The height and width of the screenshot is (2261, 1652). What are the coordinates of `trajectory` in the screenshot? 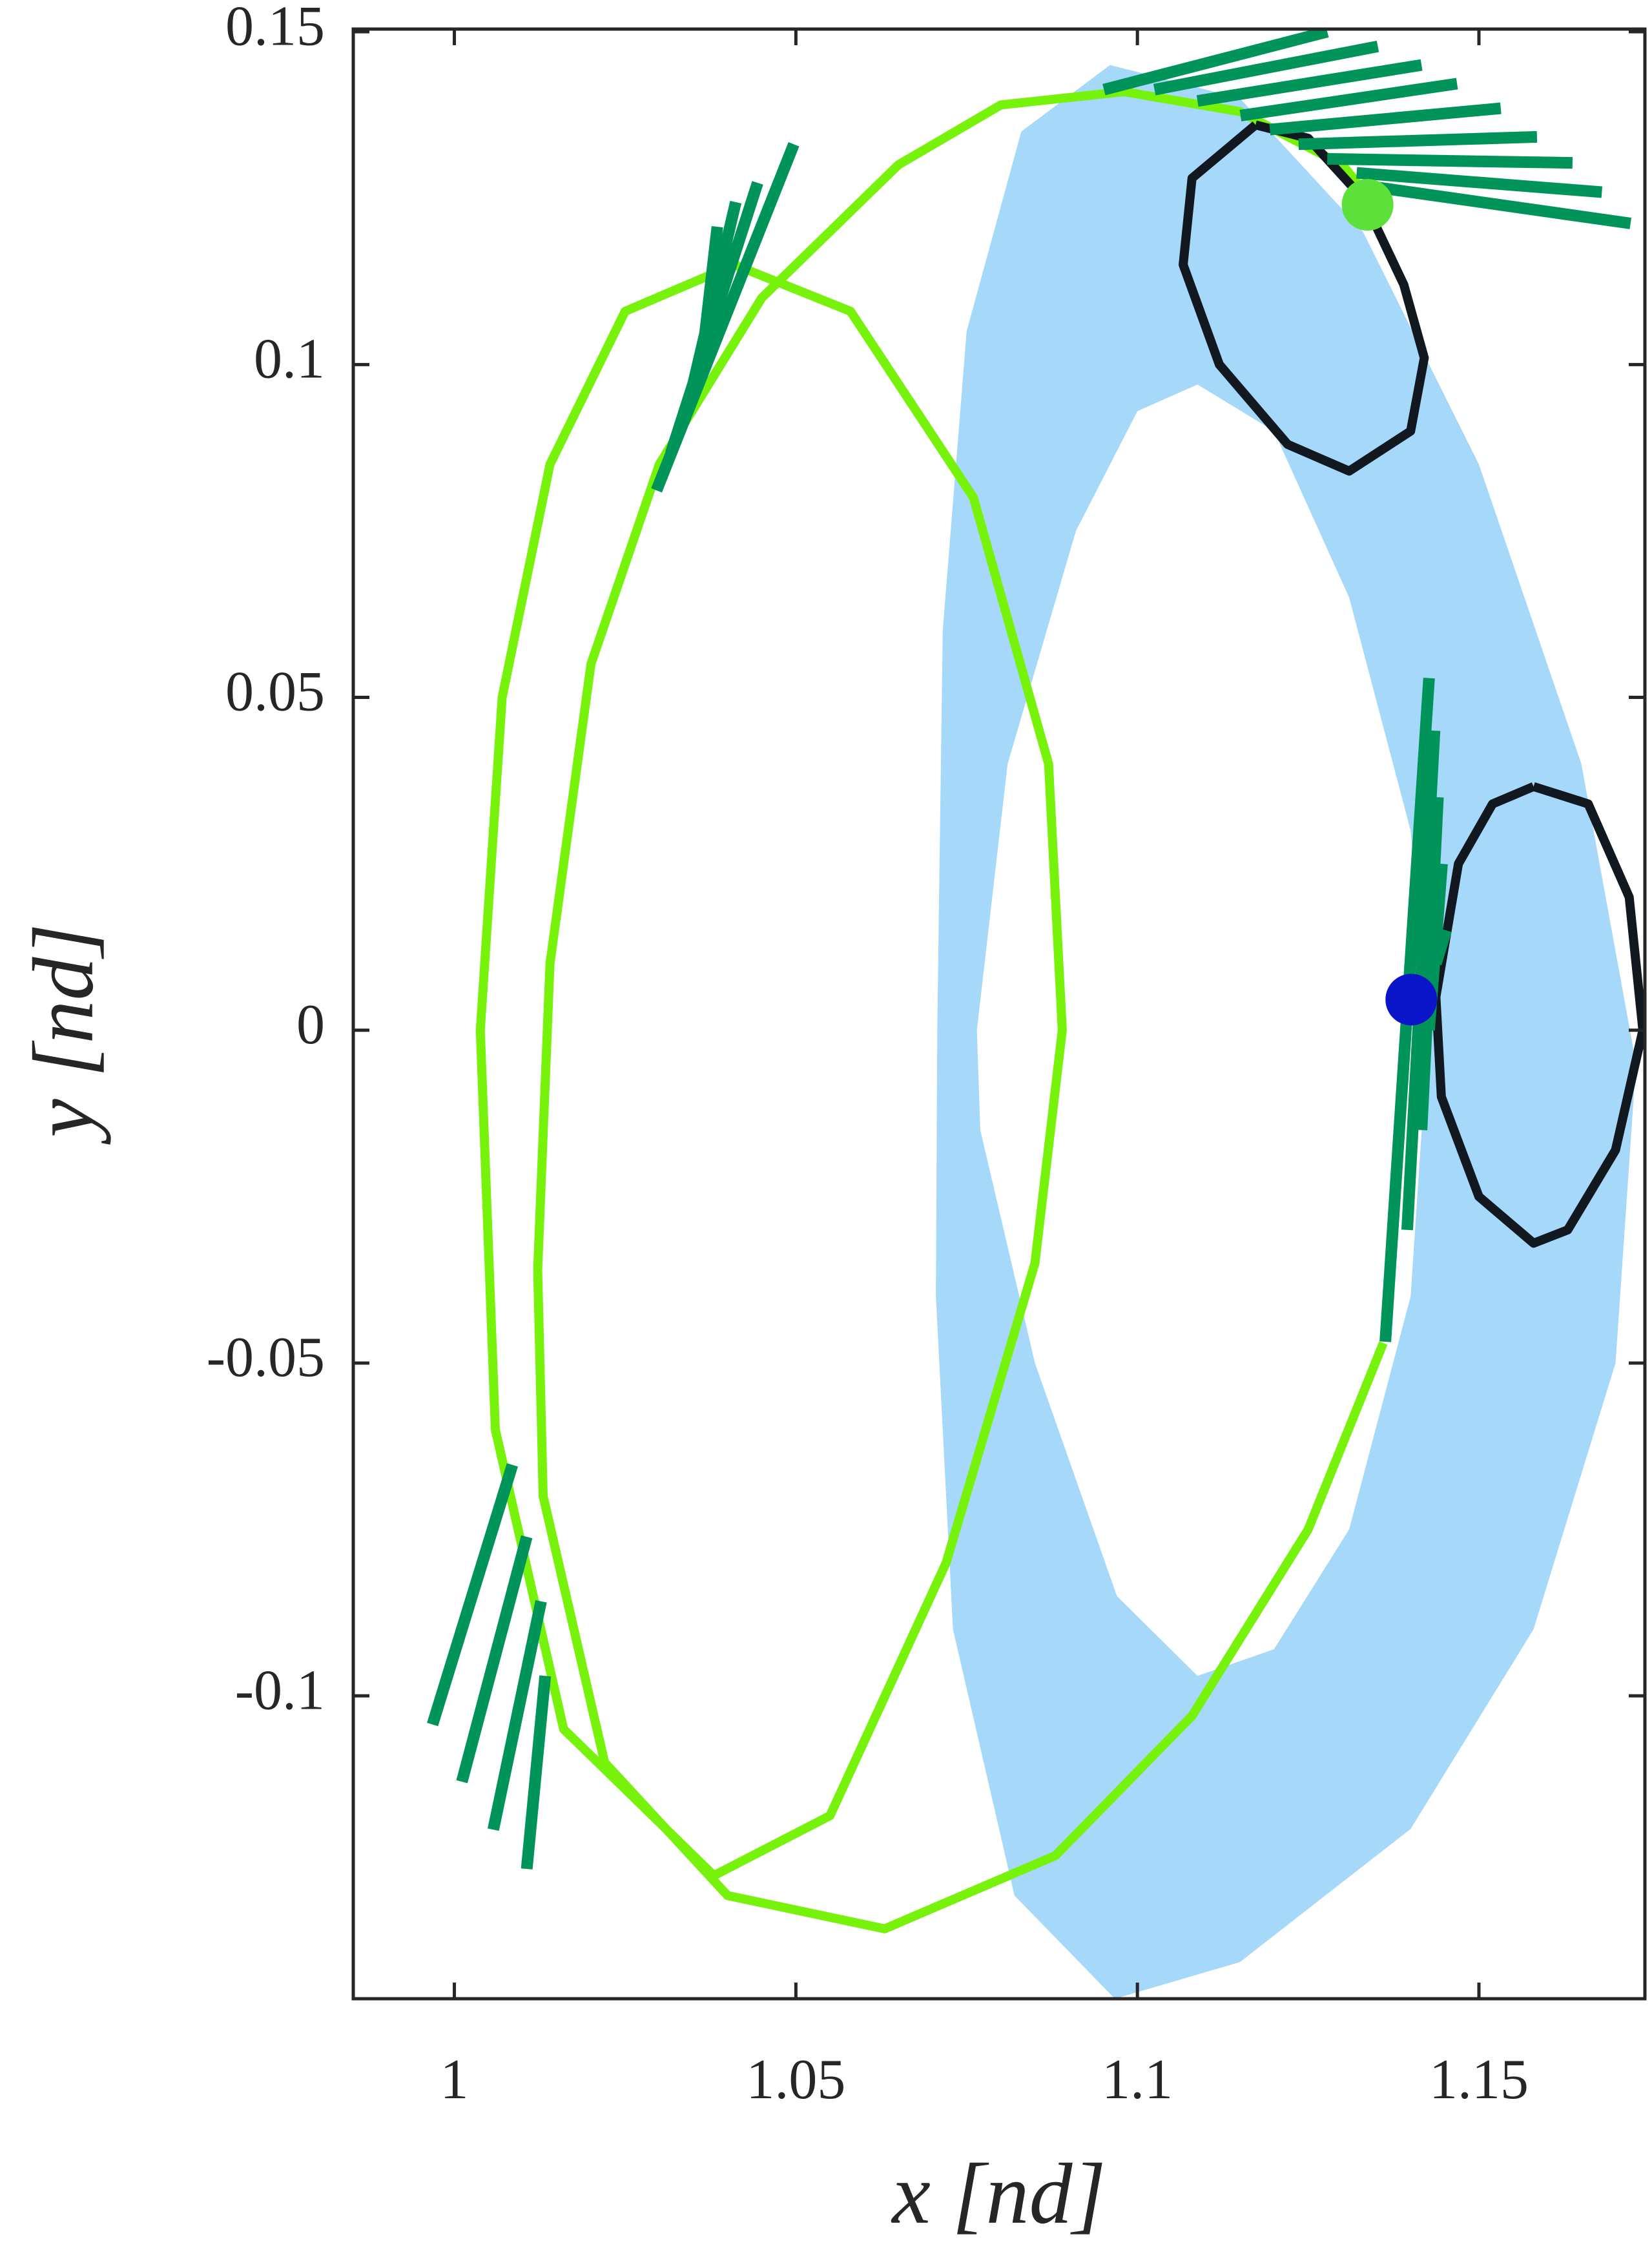 It's located at (1538, 1015).